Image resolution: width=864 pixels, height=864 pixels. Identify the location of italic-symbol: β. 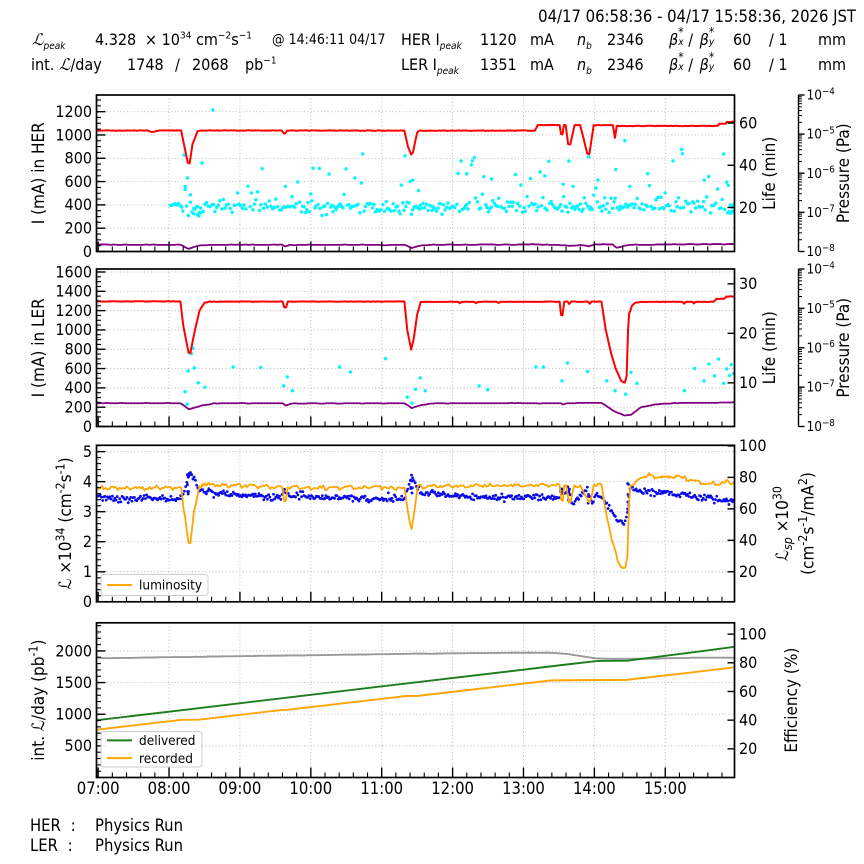
(704, 39).